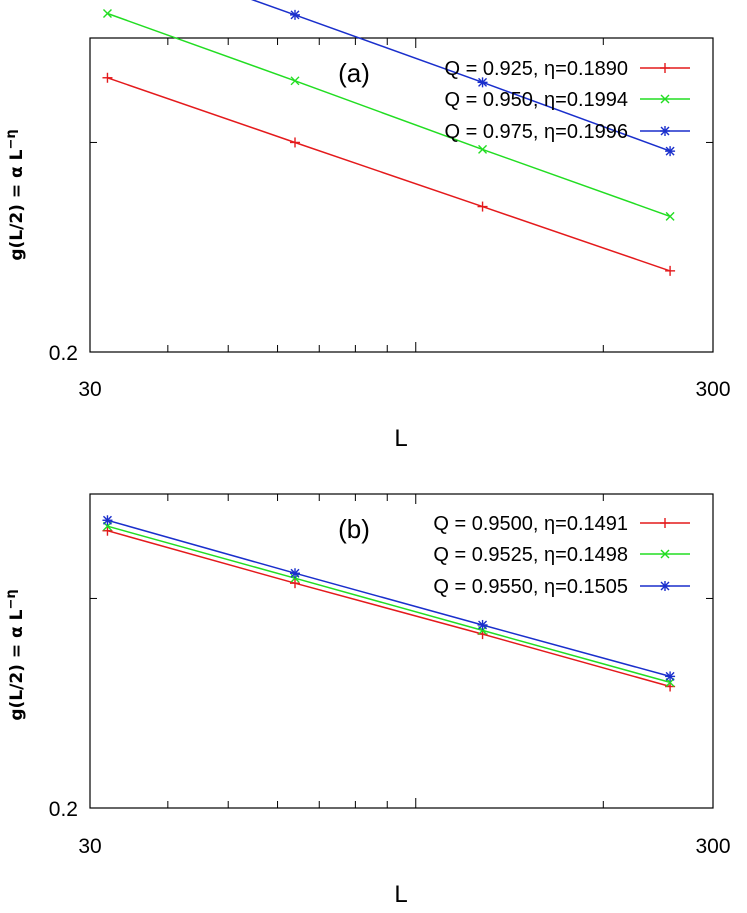 The image size is (747, 913). What do you see at coordinates (354, 73) in the screenshot?
I see `panel-label-a: (a)` at bounding box center [354, 73].